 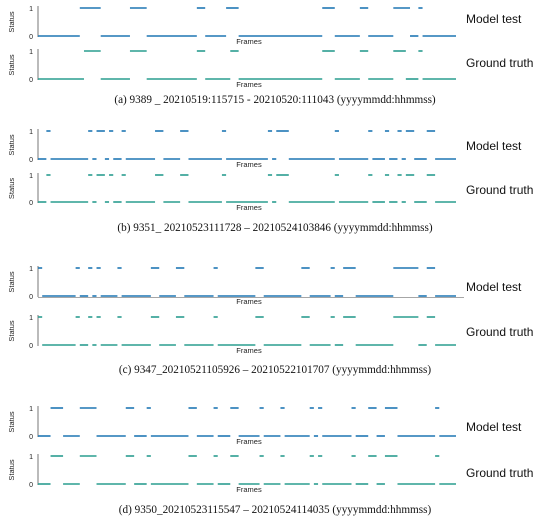 What do you see at coordinates (231, 426) in the screenshot?
I see `status-plot-d-model-test: 0 1 Status Frames` at bounding box center [231, 426].